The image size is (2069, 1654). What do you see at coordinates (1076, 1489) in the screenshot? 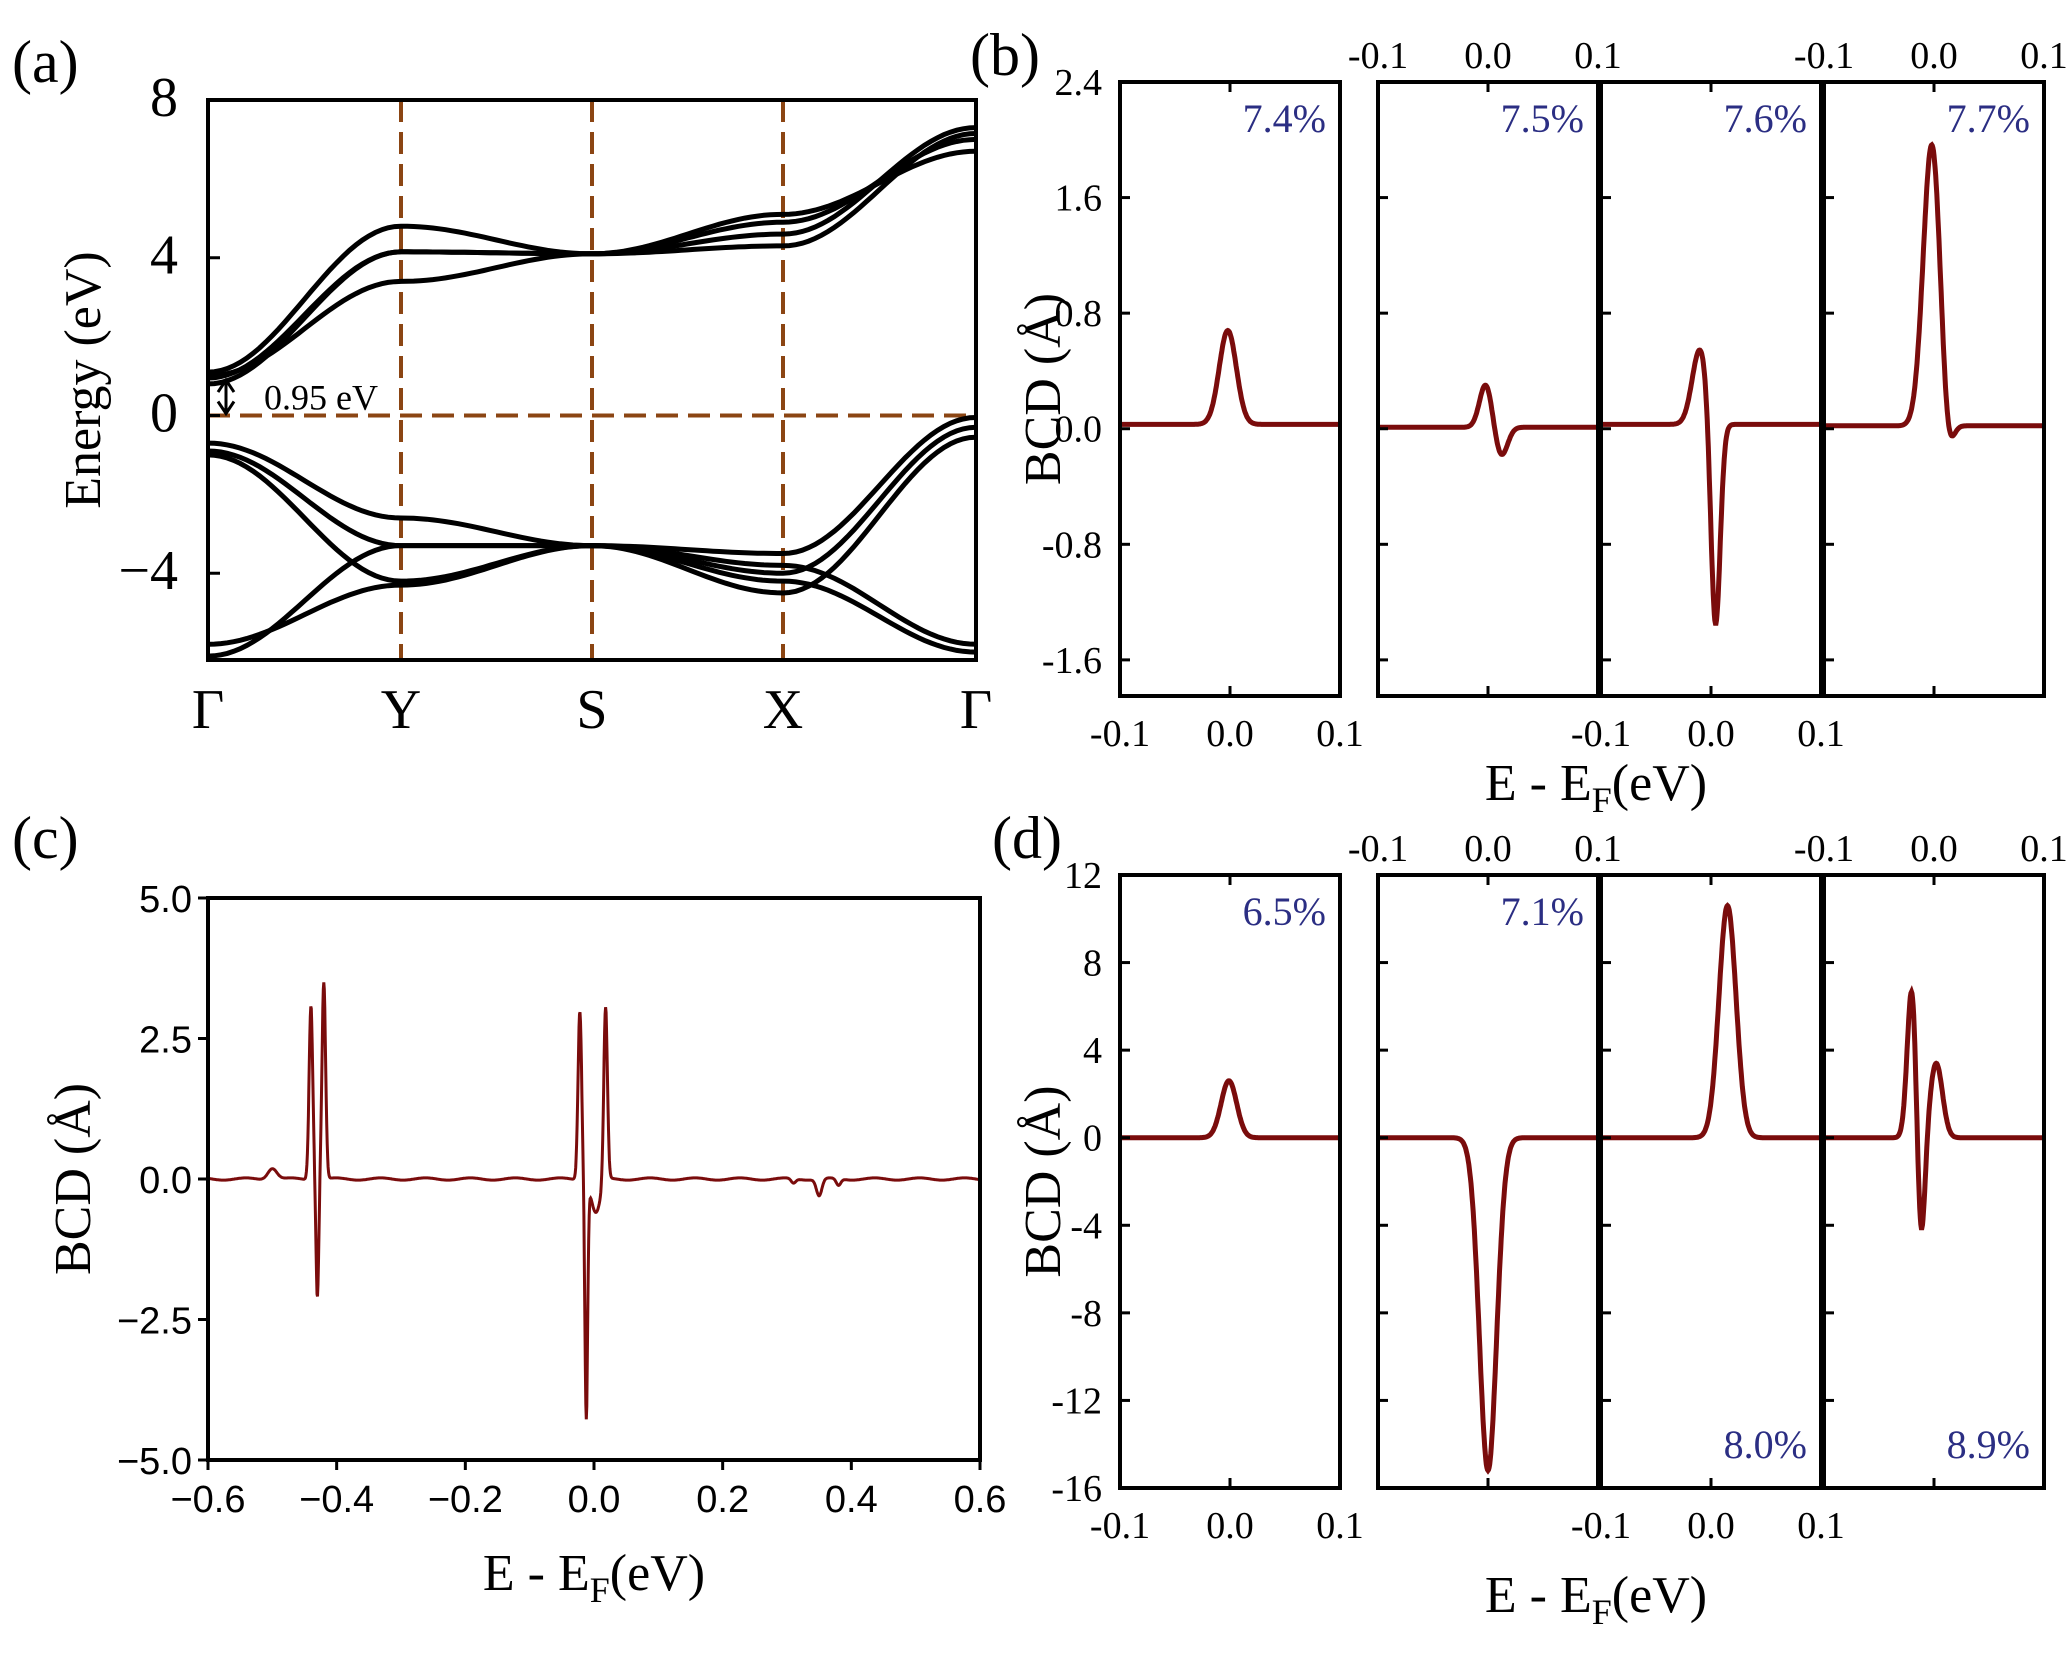
I see `y-tick-label: -16` at bounding box center [1076, 1489].